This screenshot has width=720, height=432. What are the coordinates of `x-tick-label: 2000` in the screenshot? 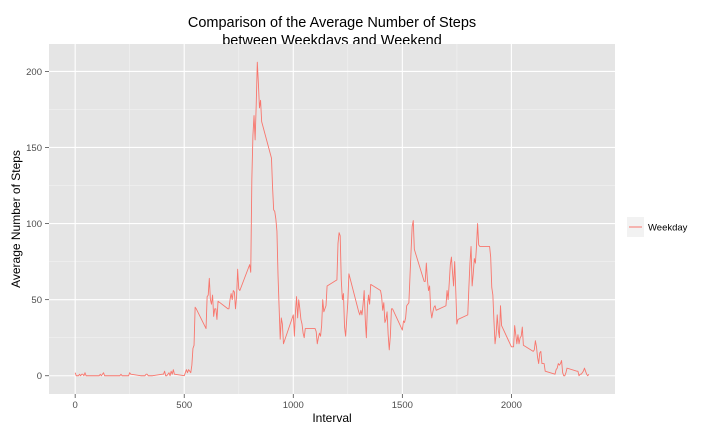 It's located at (511, 405).